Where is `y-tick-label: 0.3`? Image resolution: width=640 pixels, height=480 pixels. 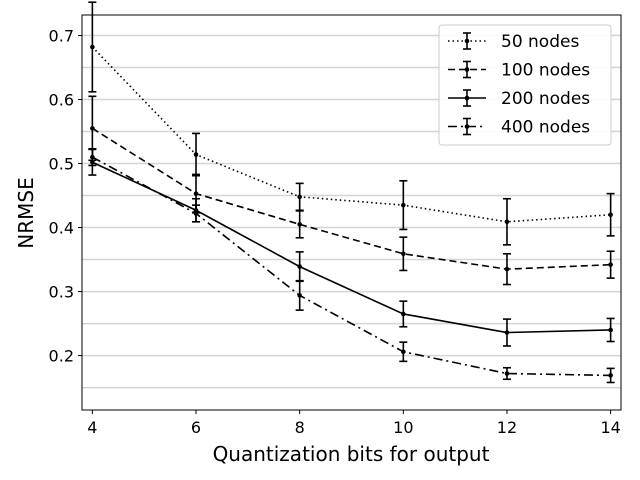
y-tick-label: 0.3 is located at coordinates (61, 292).